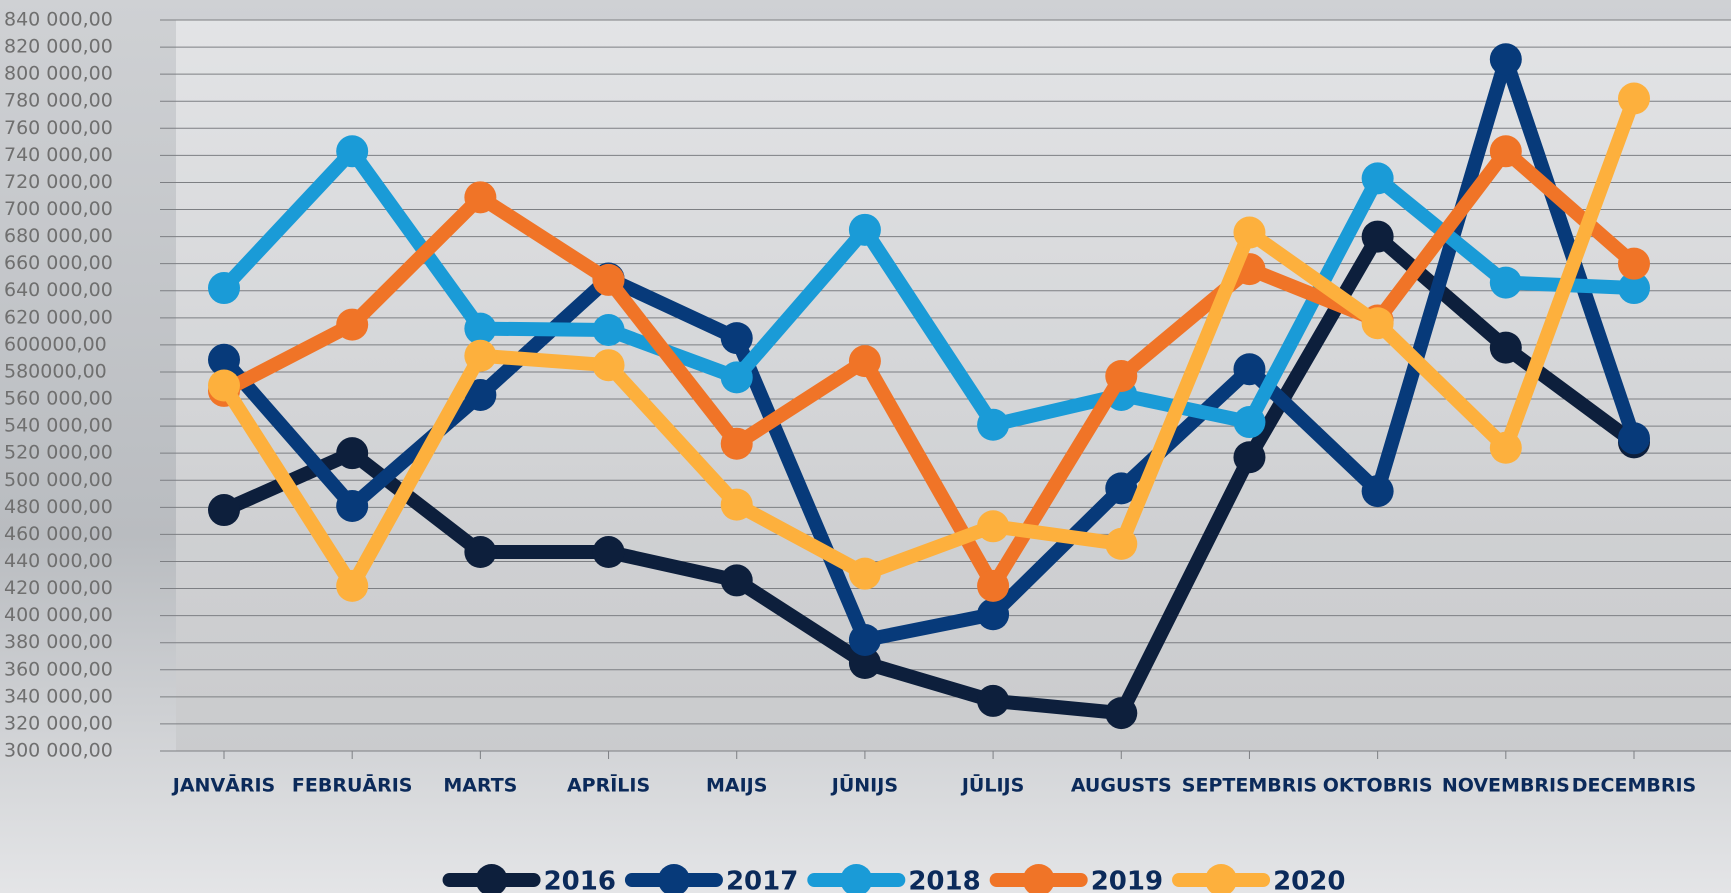 The image size is (1731, 893). Describe the element at coordinates (58, 561) in the screenshot. I see `y-tick-label: 440 000,00` at that location.